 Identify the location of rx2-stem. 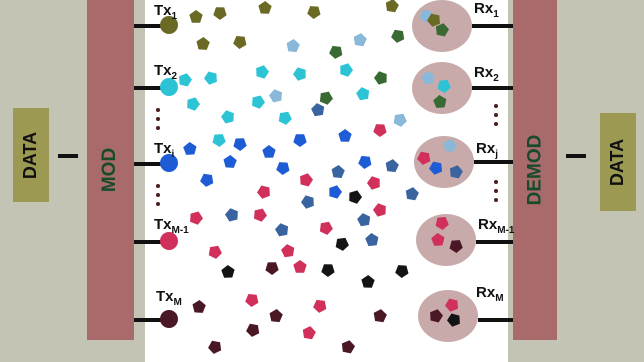
(492, 88).